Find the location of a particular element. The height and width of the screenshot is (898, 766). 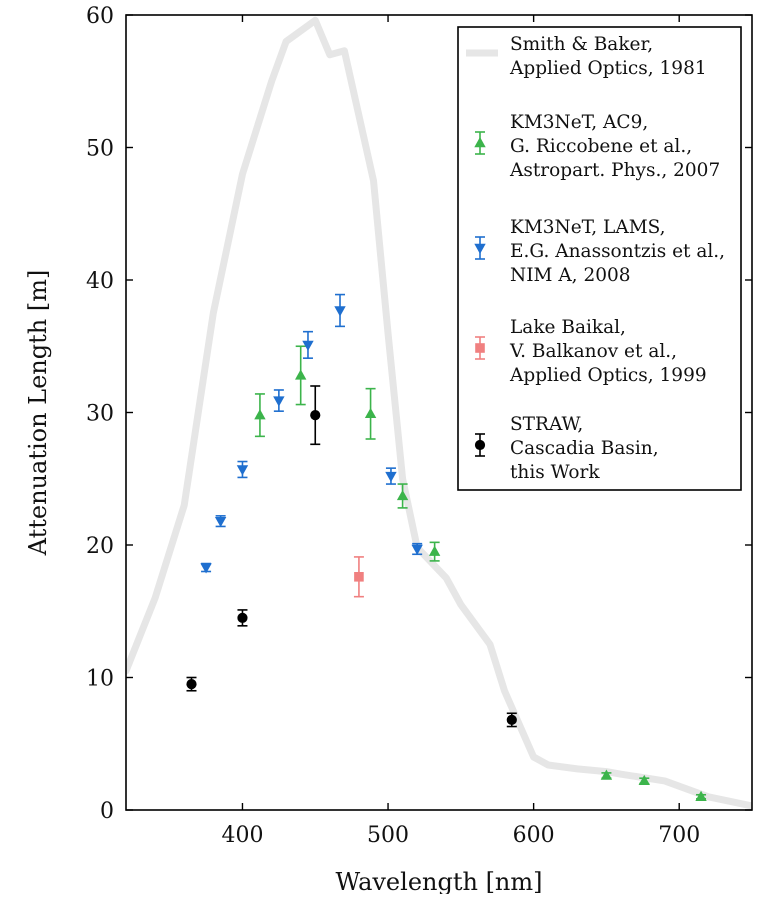

y-tick-label: 50 is located at coordinates (100, 149).